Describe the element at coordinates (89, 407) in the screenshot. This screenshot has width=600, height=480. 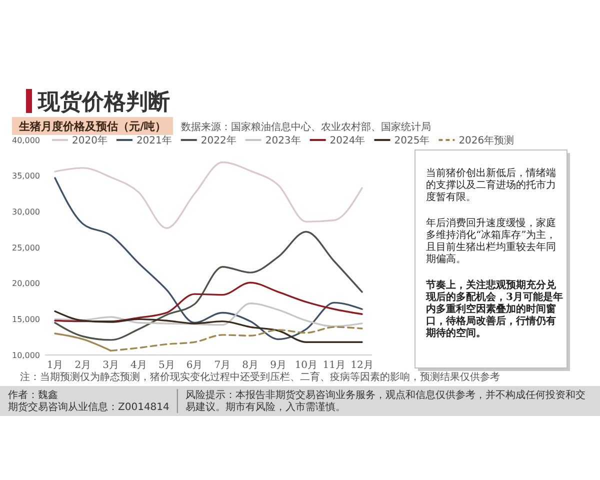
I see `text: 期货交易咨询从业信息：Z0014814` at that location.